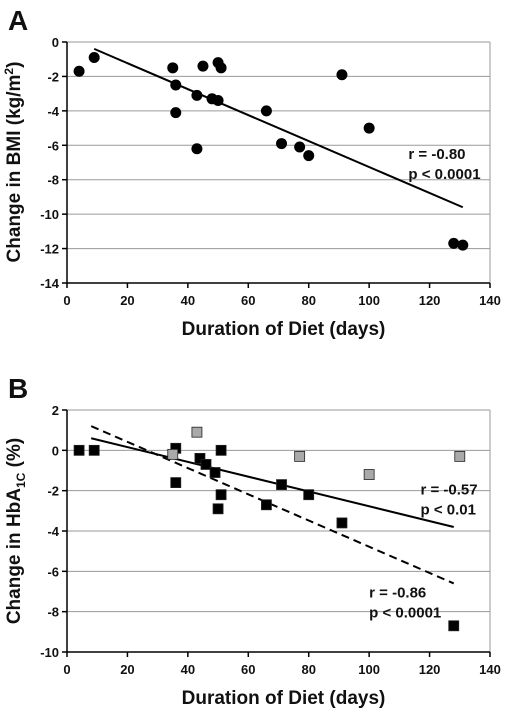 The height and width of the screenshot is (721, 520). What do you see at coordinates (55, 410) in the screenshot?
I see `y-tick-label: 2` at bounding box center [55, 410].